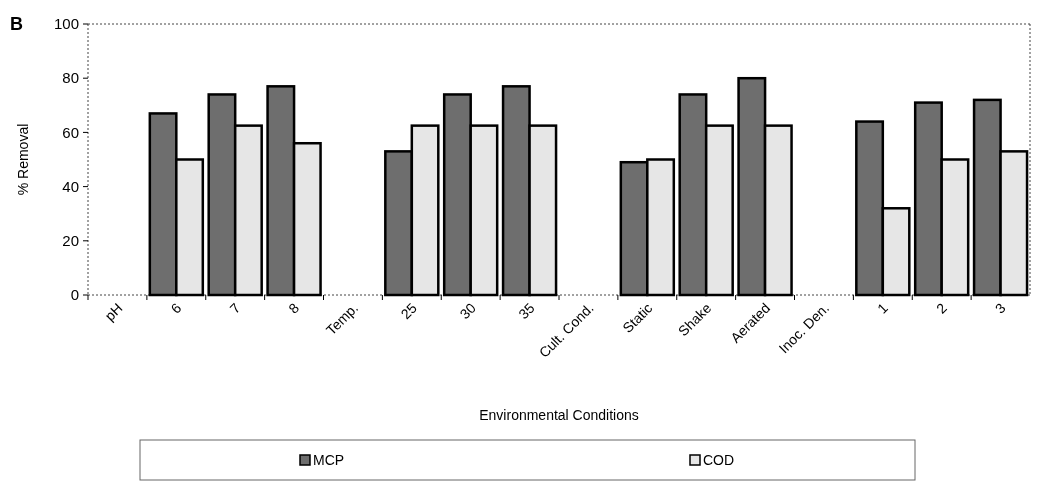  Describe the element at coordinates (70, 78) in the screenshot. I see `y-tick-label: 80` at that location.